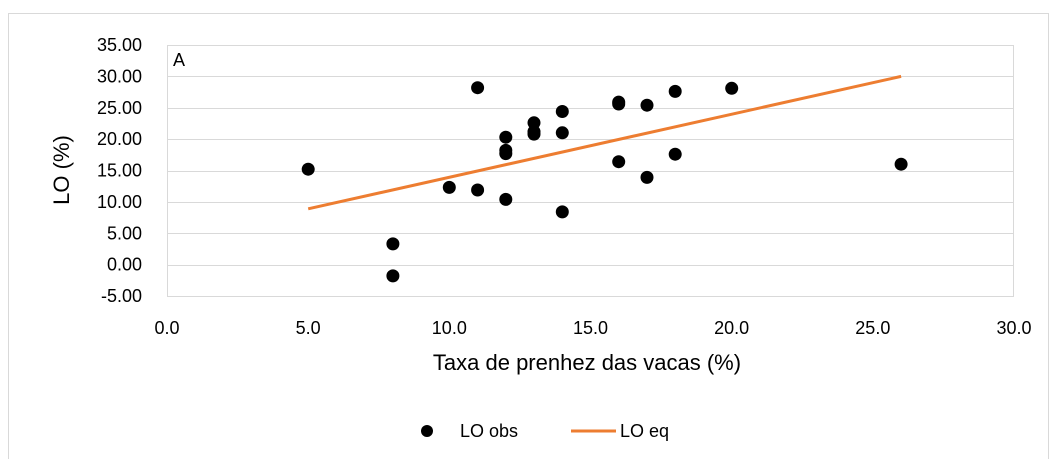 This screenshot has width=1054, height=459. What do you see at coordinates (731, 328) in the screenshot?
I see `x-tick-label: 20.0` at bounding box center [731, 328].